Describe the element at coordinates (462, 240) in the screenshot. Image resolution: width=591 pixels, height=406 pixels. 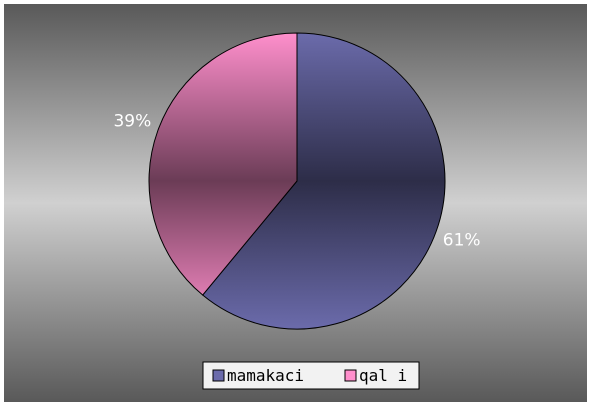
I see `data-label: 61%` at that location.